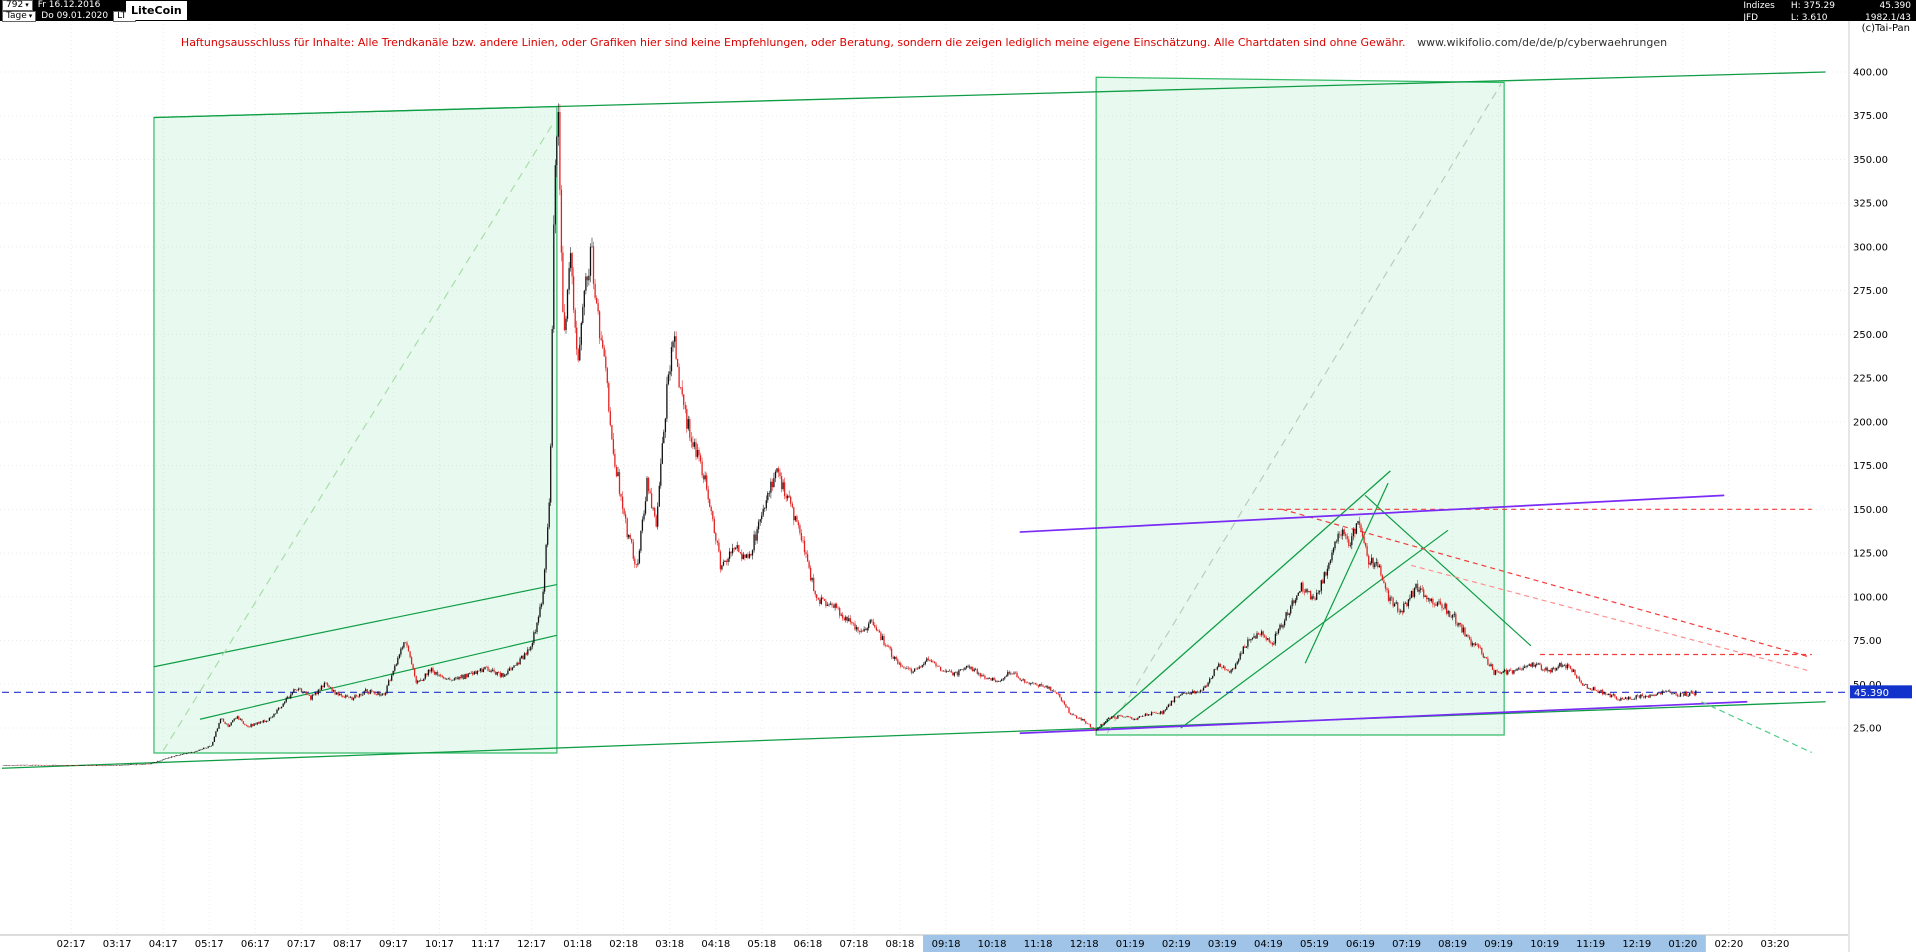  I want to click on x-axis-label: 07:18, so click(854, 944).